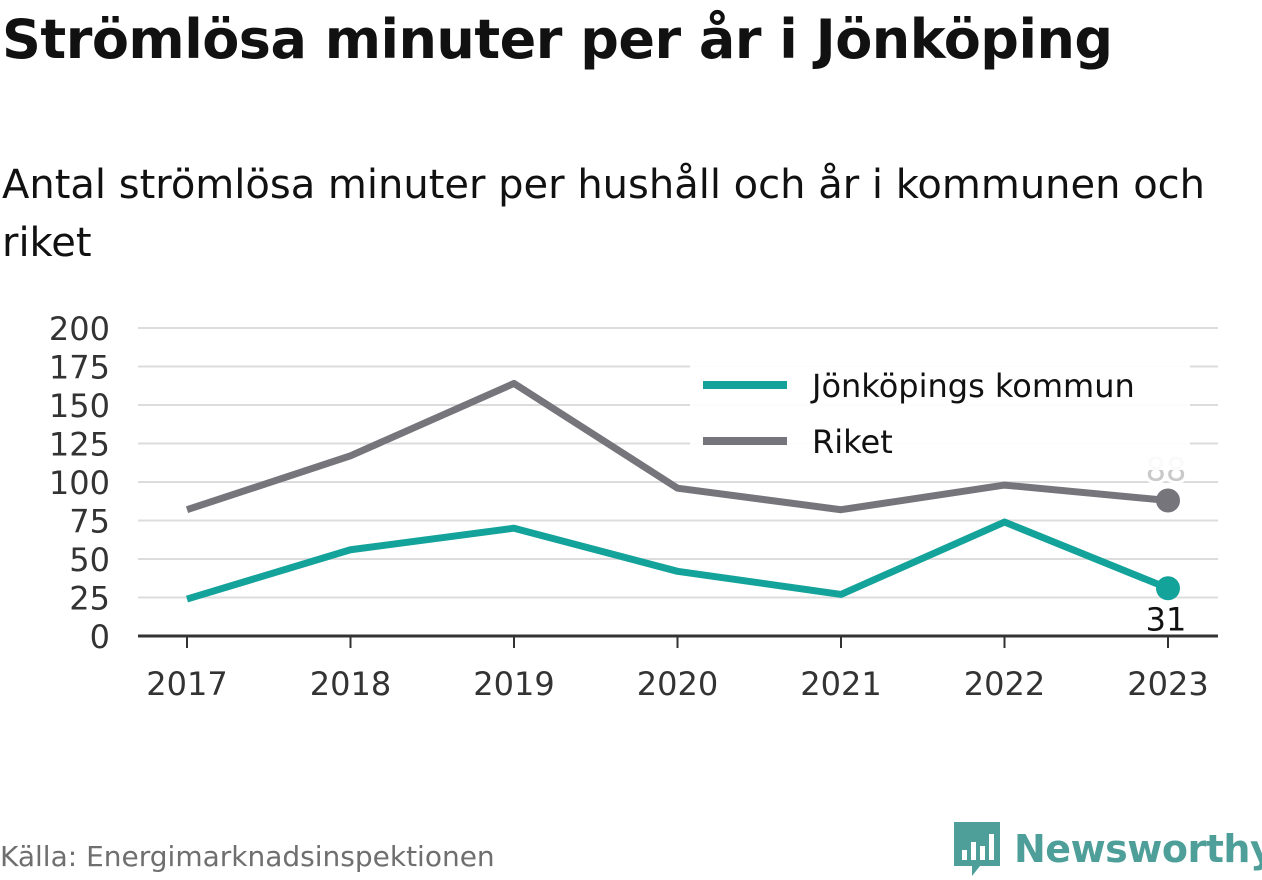 The height and width of the screenshot is (880, 1262). Describe the element at coordinates (1138, 849) in the screenshot. I see `brand-name: Newsworthy` at that location.